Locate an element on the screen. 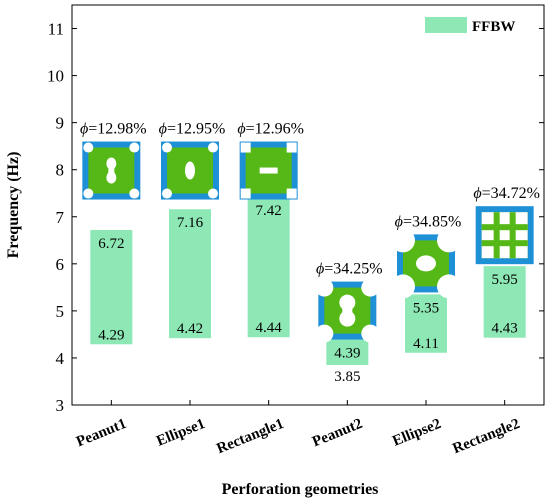 This screenshot has height=501, width=550. y-tick-label: 10 is located at coordinates (55, 76).